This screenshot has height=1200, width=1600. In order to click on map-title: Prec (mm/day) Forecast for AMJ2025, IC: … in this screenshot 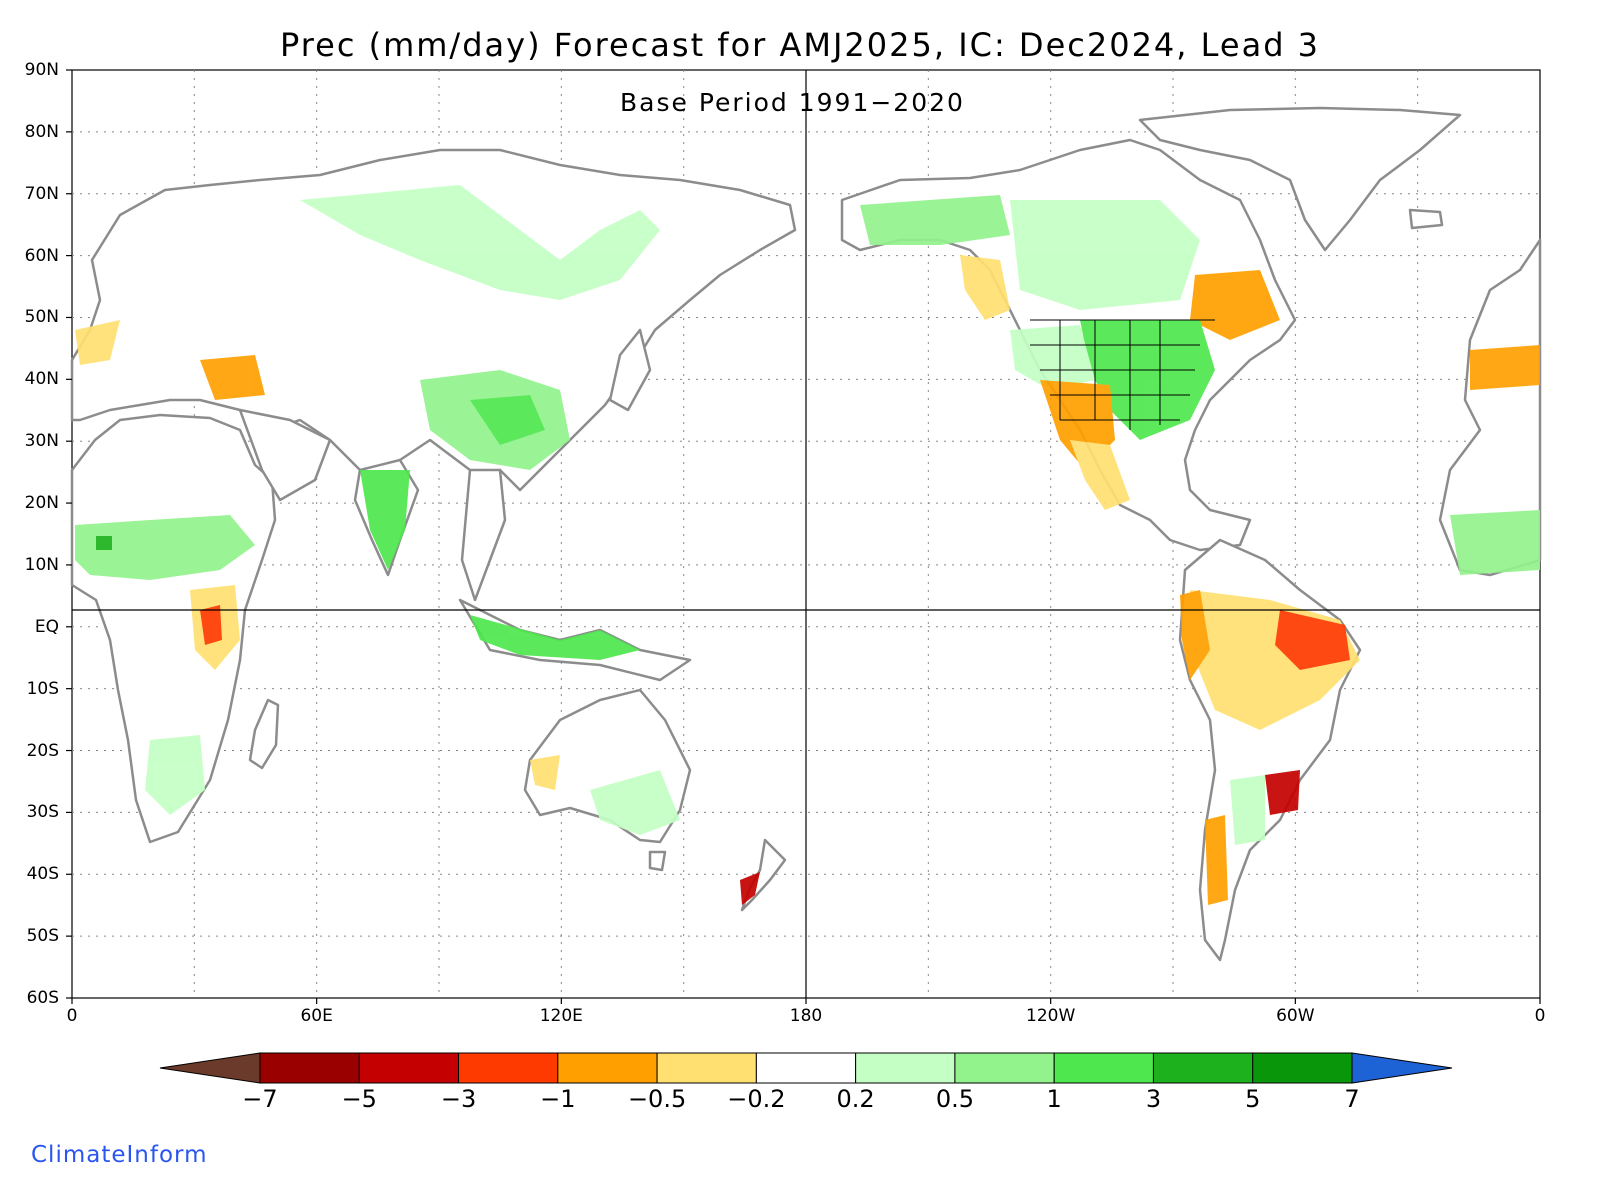, I will do `click(800, 45)`.